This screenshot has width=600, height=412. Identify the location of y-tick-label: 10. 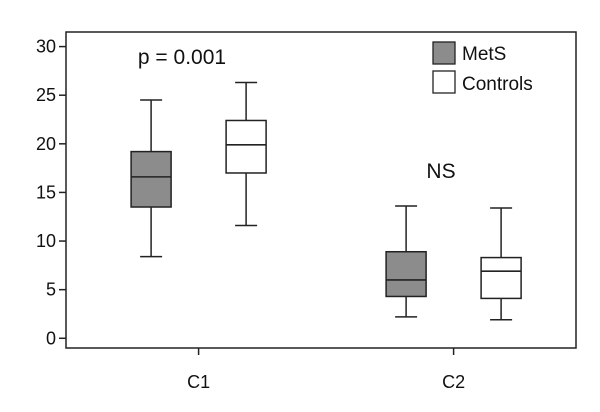
(46, 241).